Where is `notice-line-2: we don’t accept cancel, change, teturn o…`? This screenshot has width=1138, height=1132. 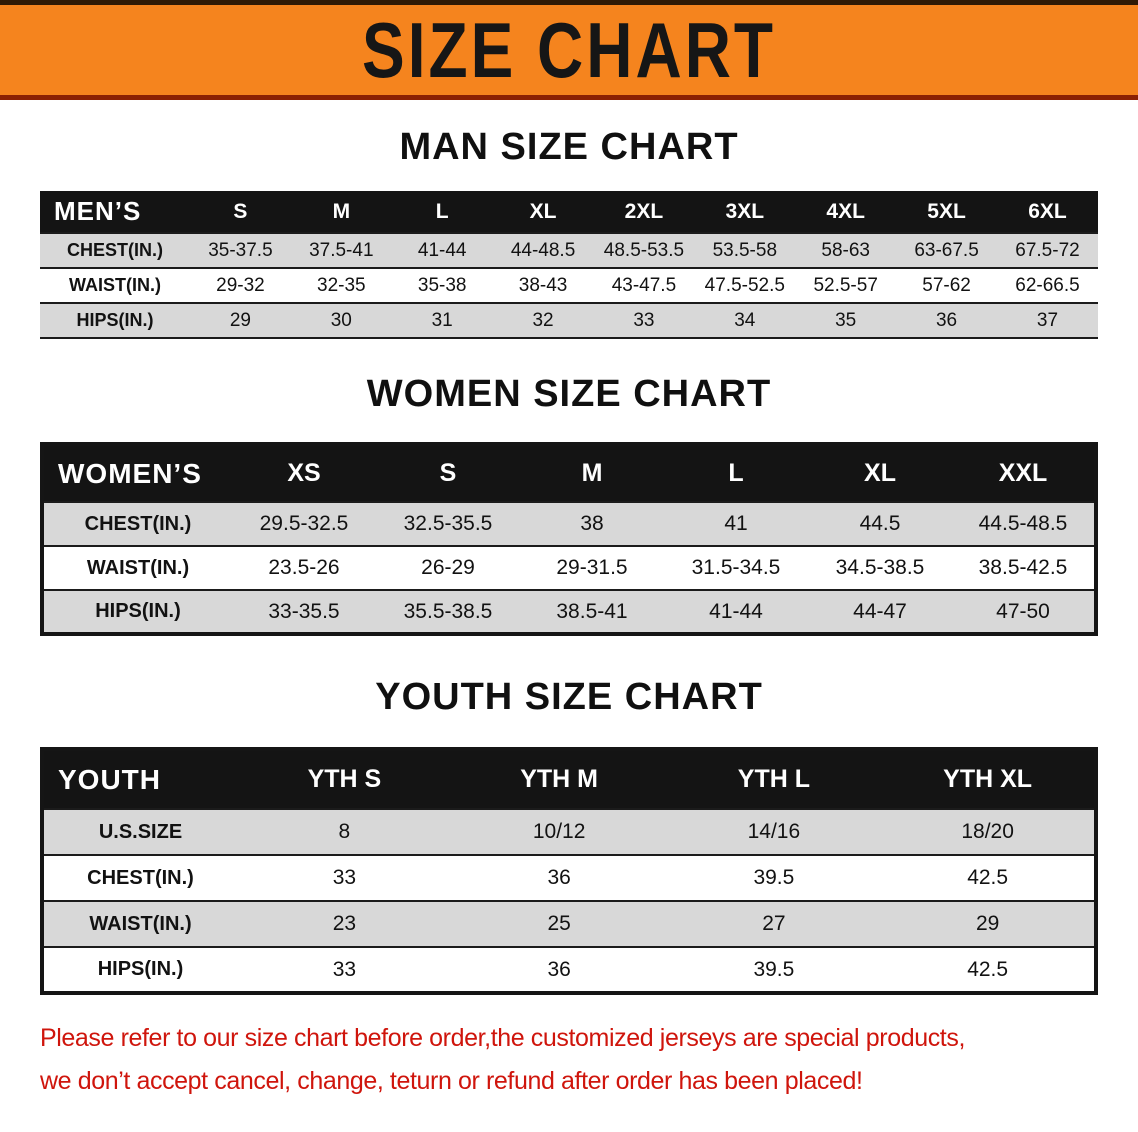 notice-line-2: we don’t accept cancel, change, teturn o… is located at coordinates (451, 1080).